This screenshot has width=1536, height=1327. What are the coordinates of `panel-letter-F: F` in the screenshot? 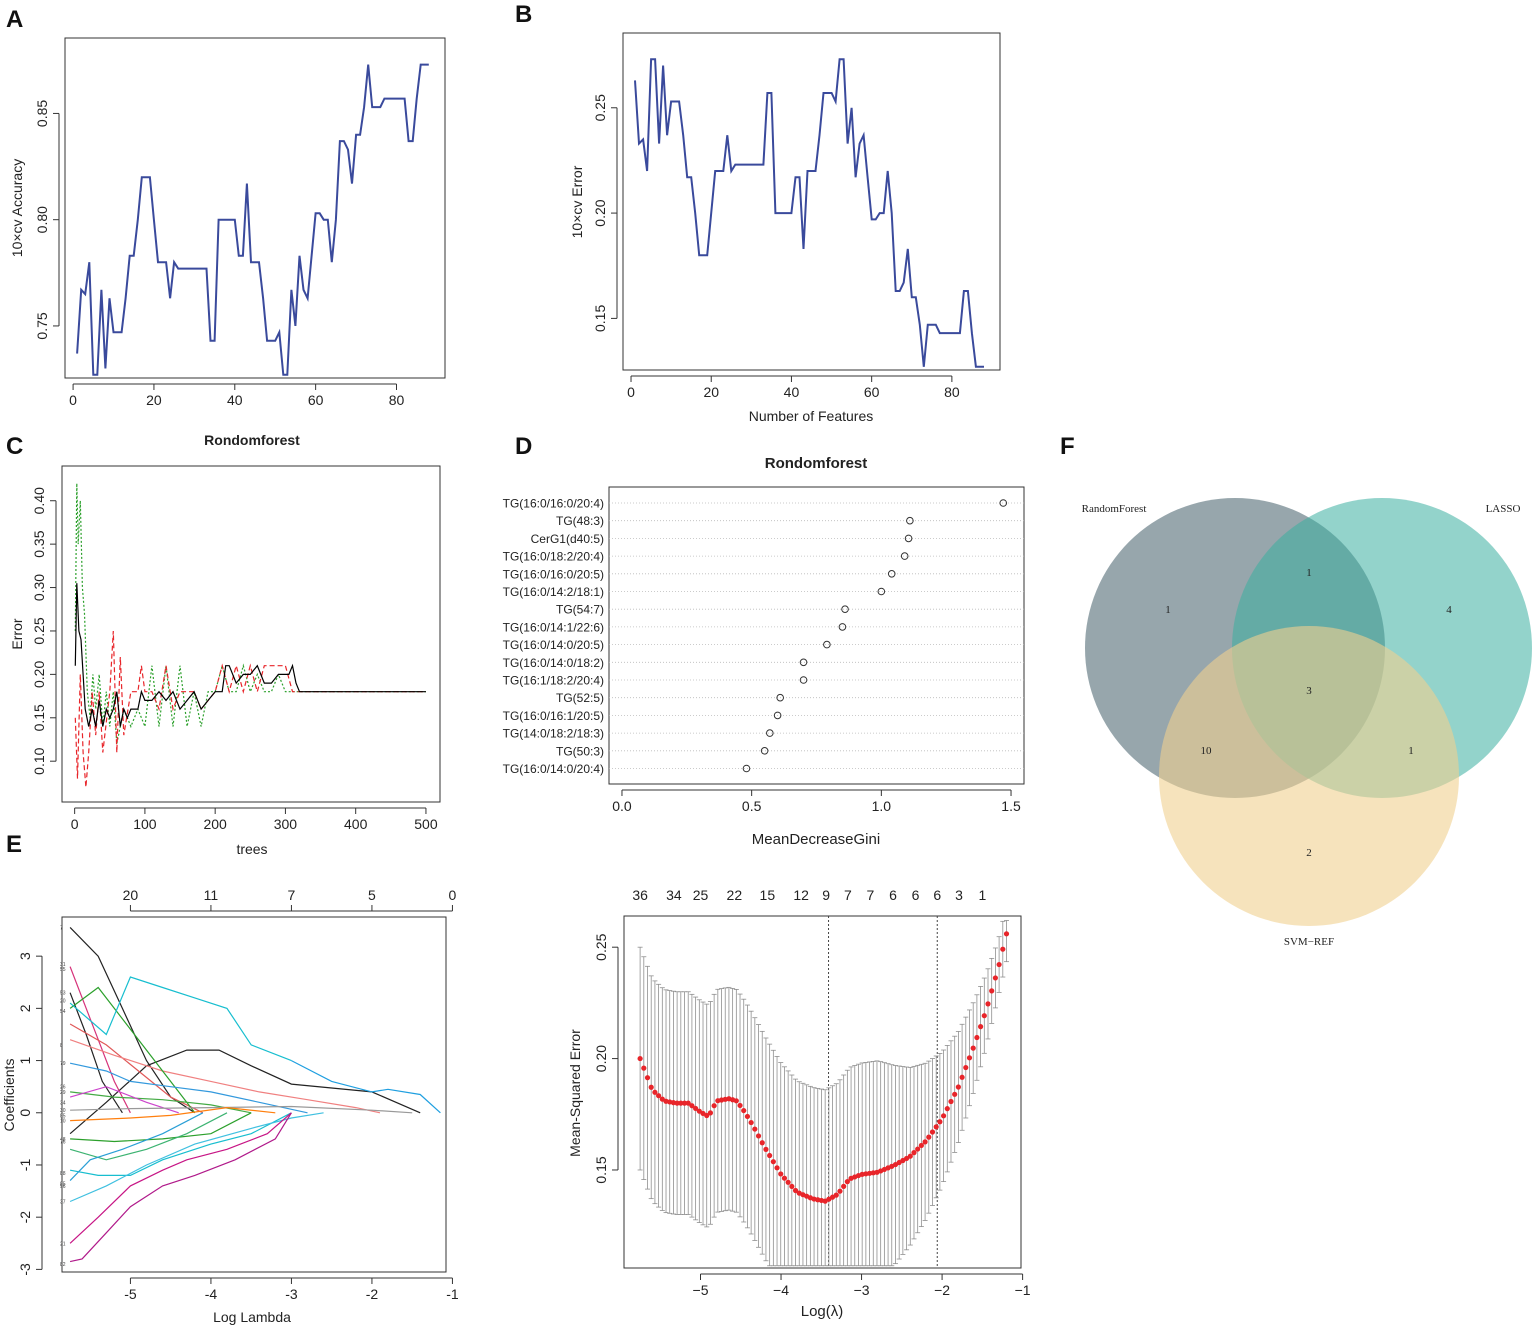 It's located at (1067, 446).